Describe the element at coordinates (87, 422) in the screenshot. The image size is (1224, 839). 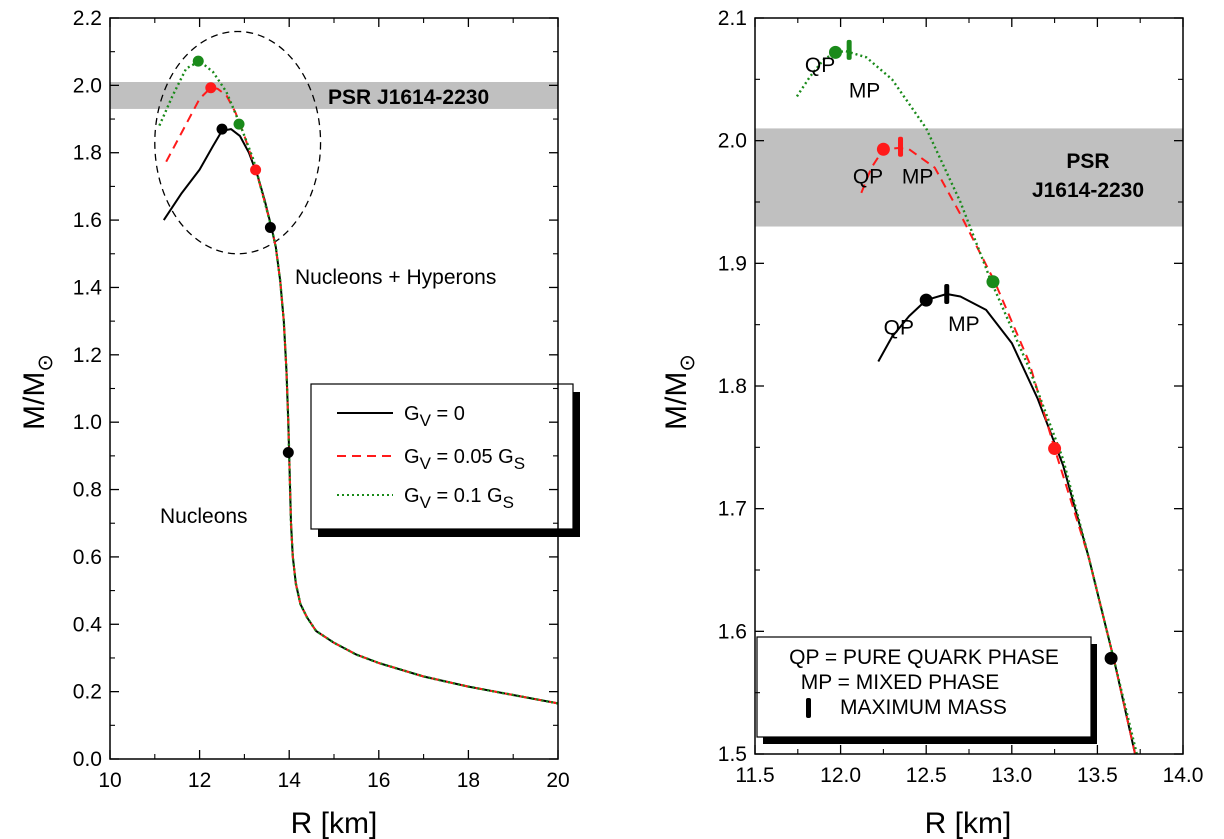
I see `left-y-tick-label: 1.0` at that location.